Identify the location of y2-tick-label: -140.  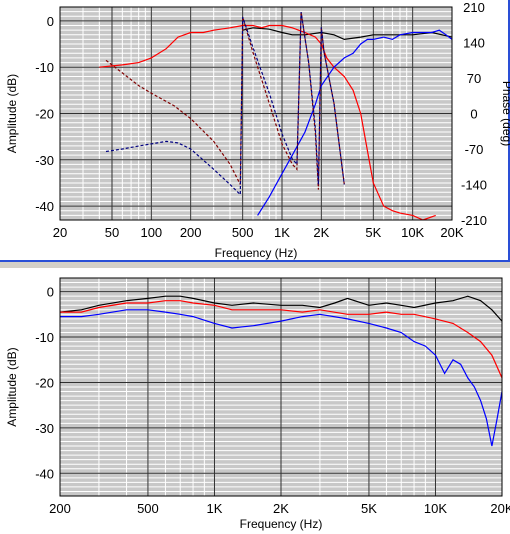
(474, 185).